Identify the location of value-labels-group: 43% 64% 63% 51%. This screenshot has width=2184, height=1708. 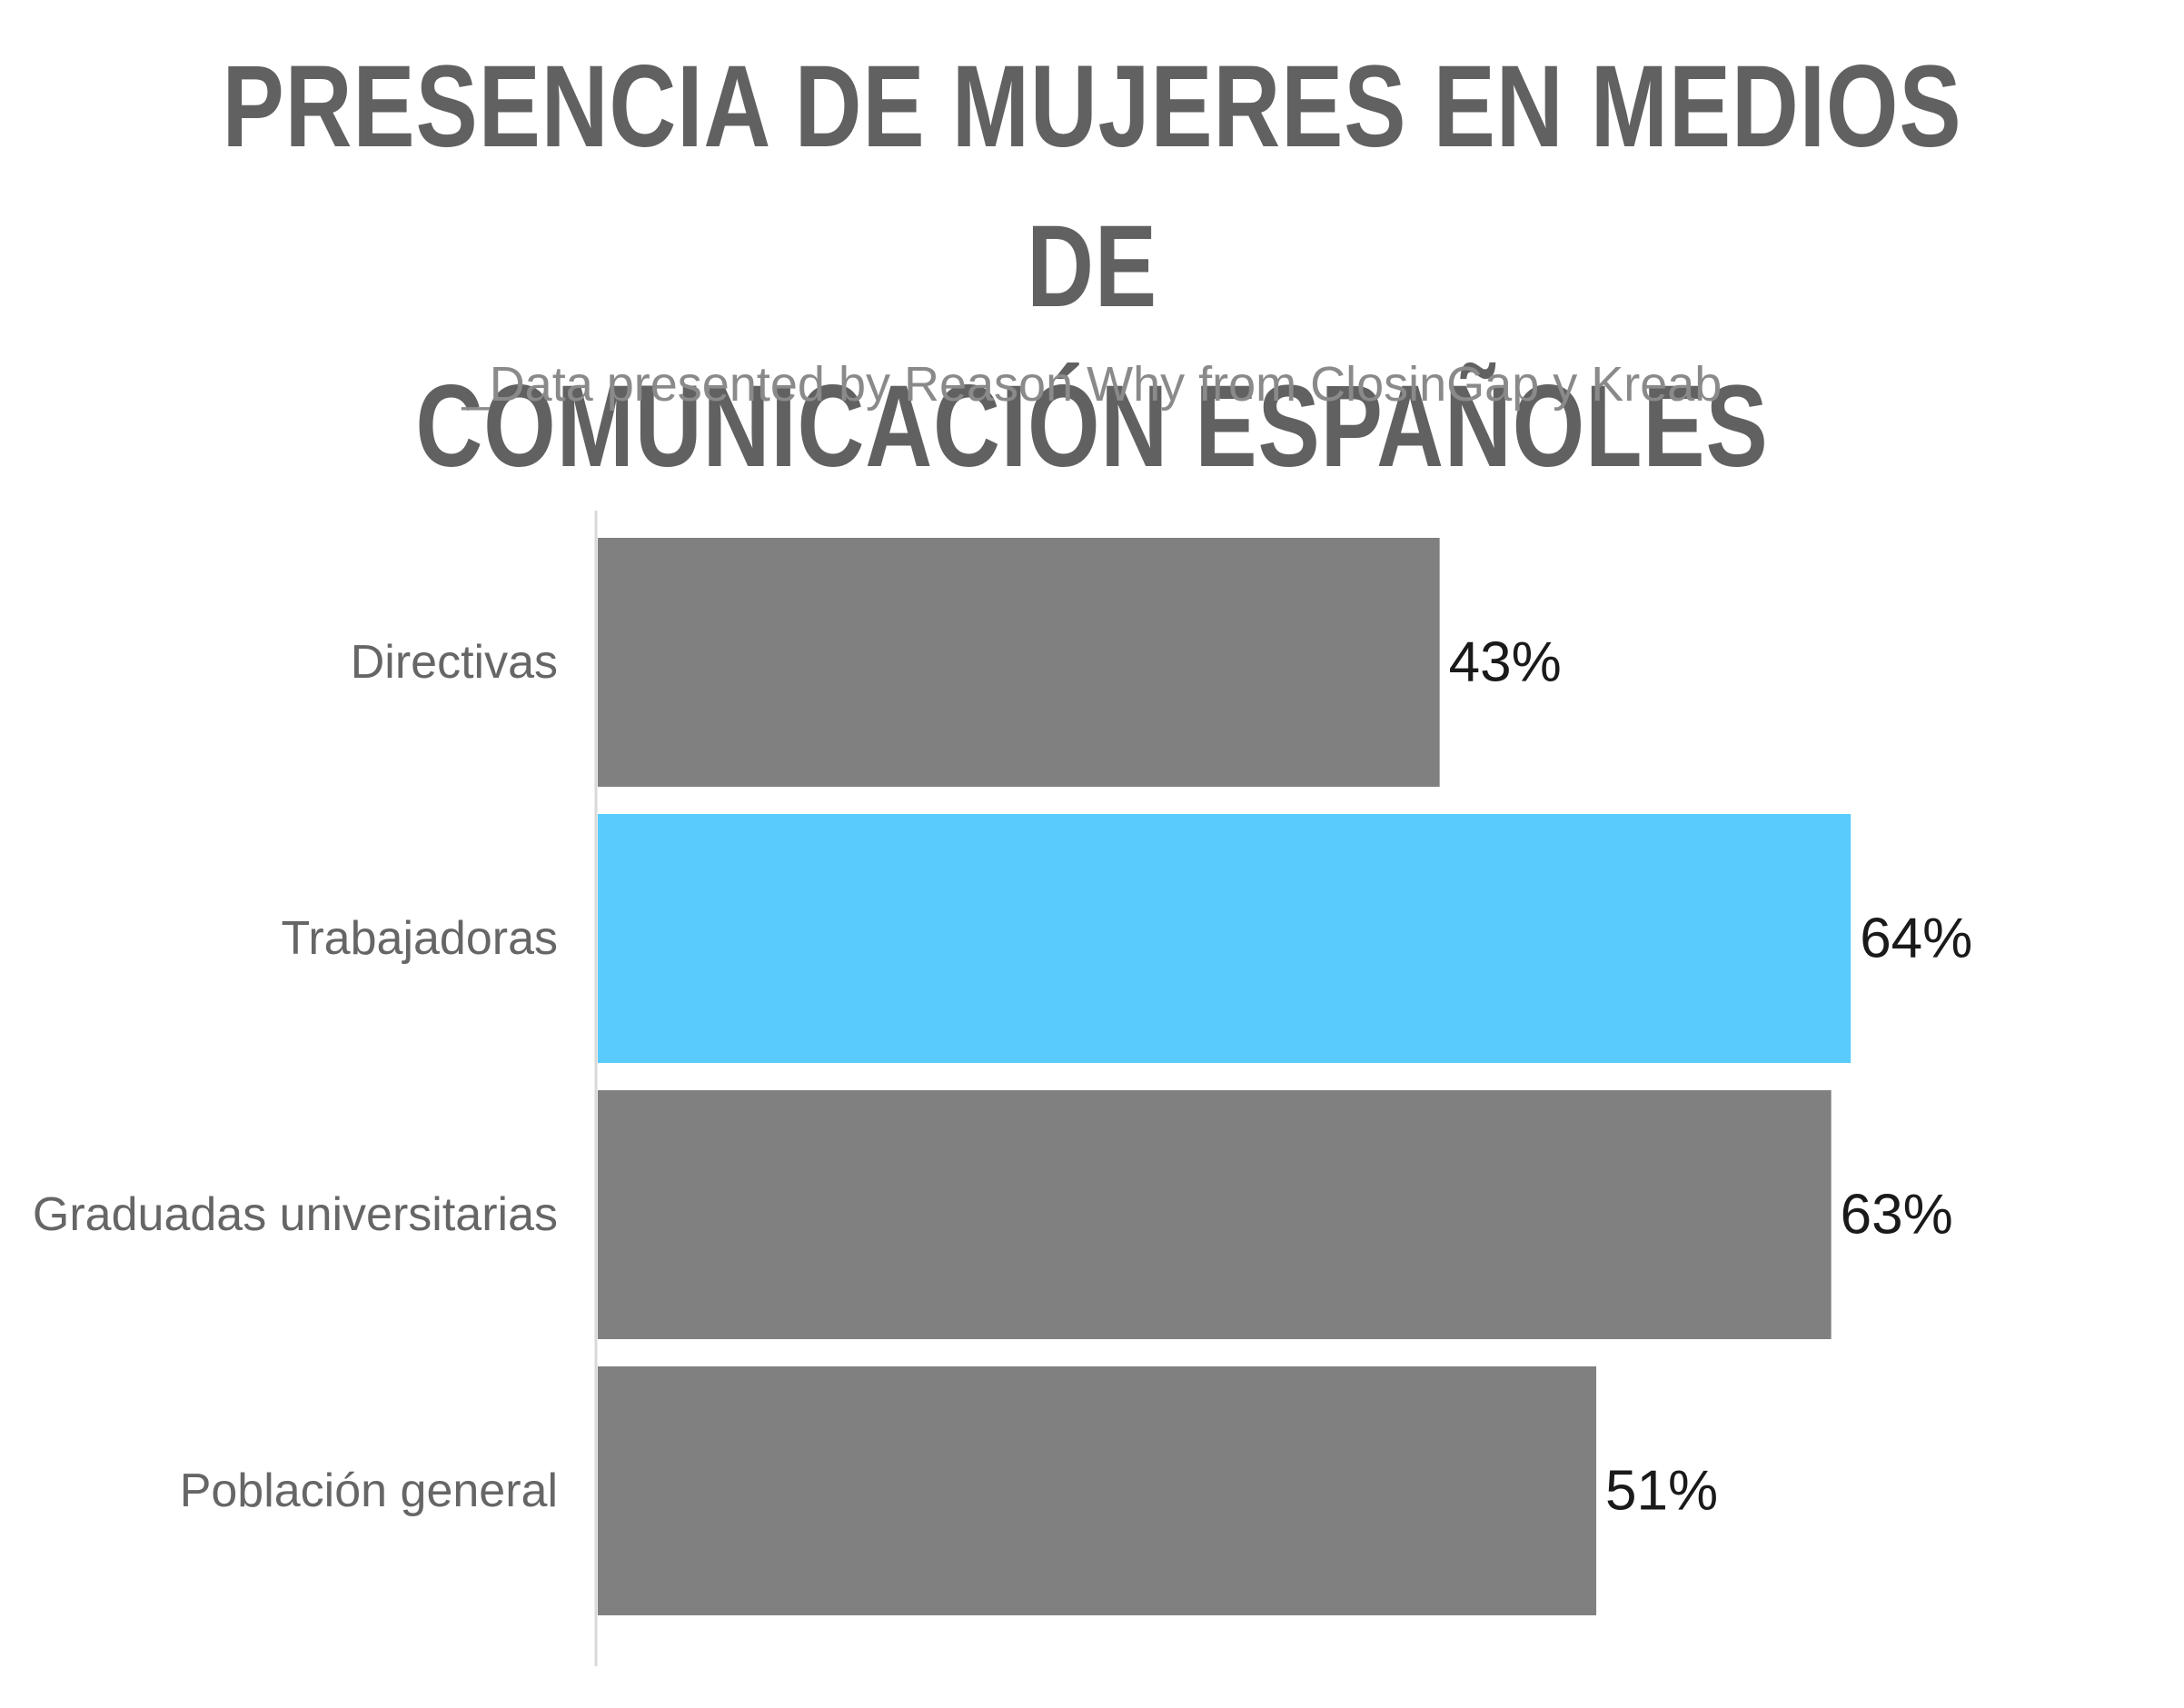
(1711, 1077).